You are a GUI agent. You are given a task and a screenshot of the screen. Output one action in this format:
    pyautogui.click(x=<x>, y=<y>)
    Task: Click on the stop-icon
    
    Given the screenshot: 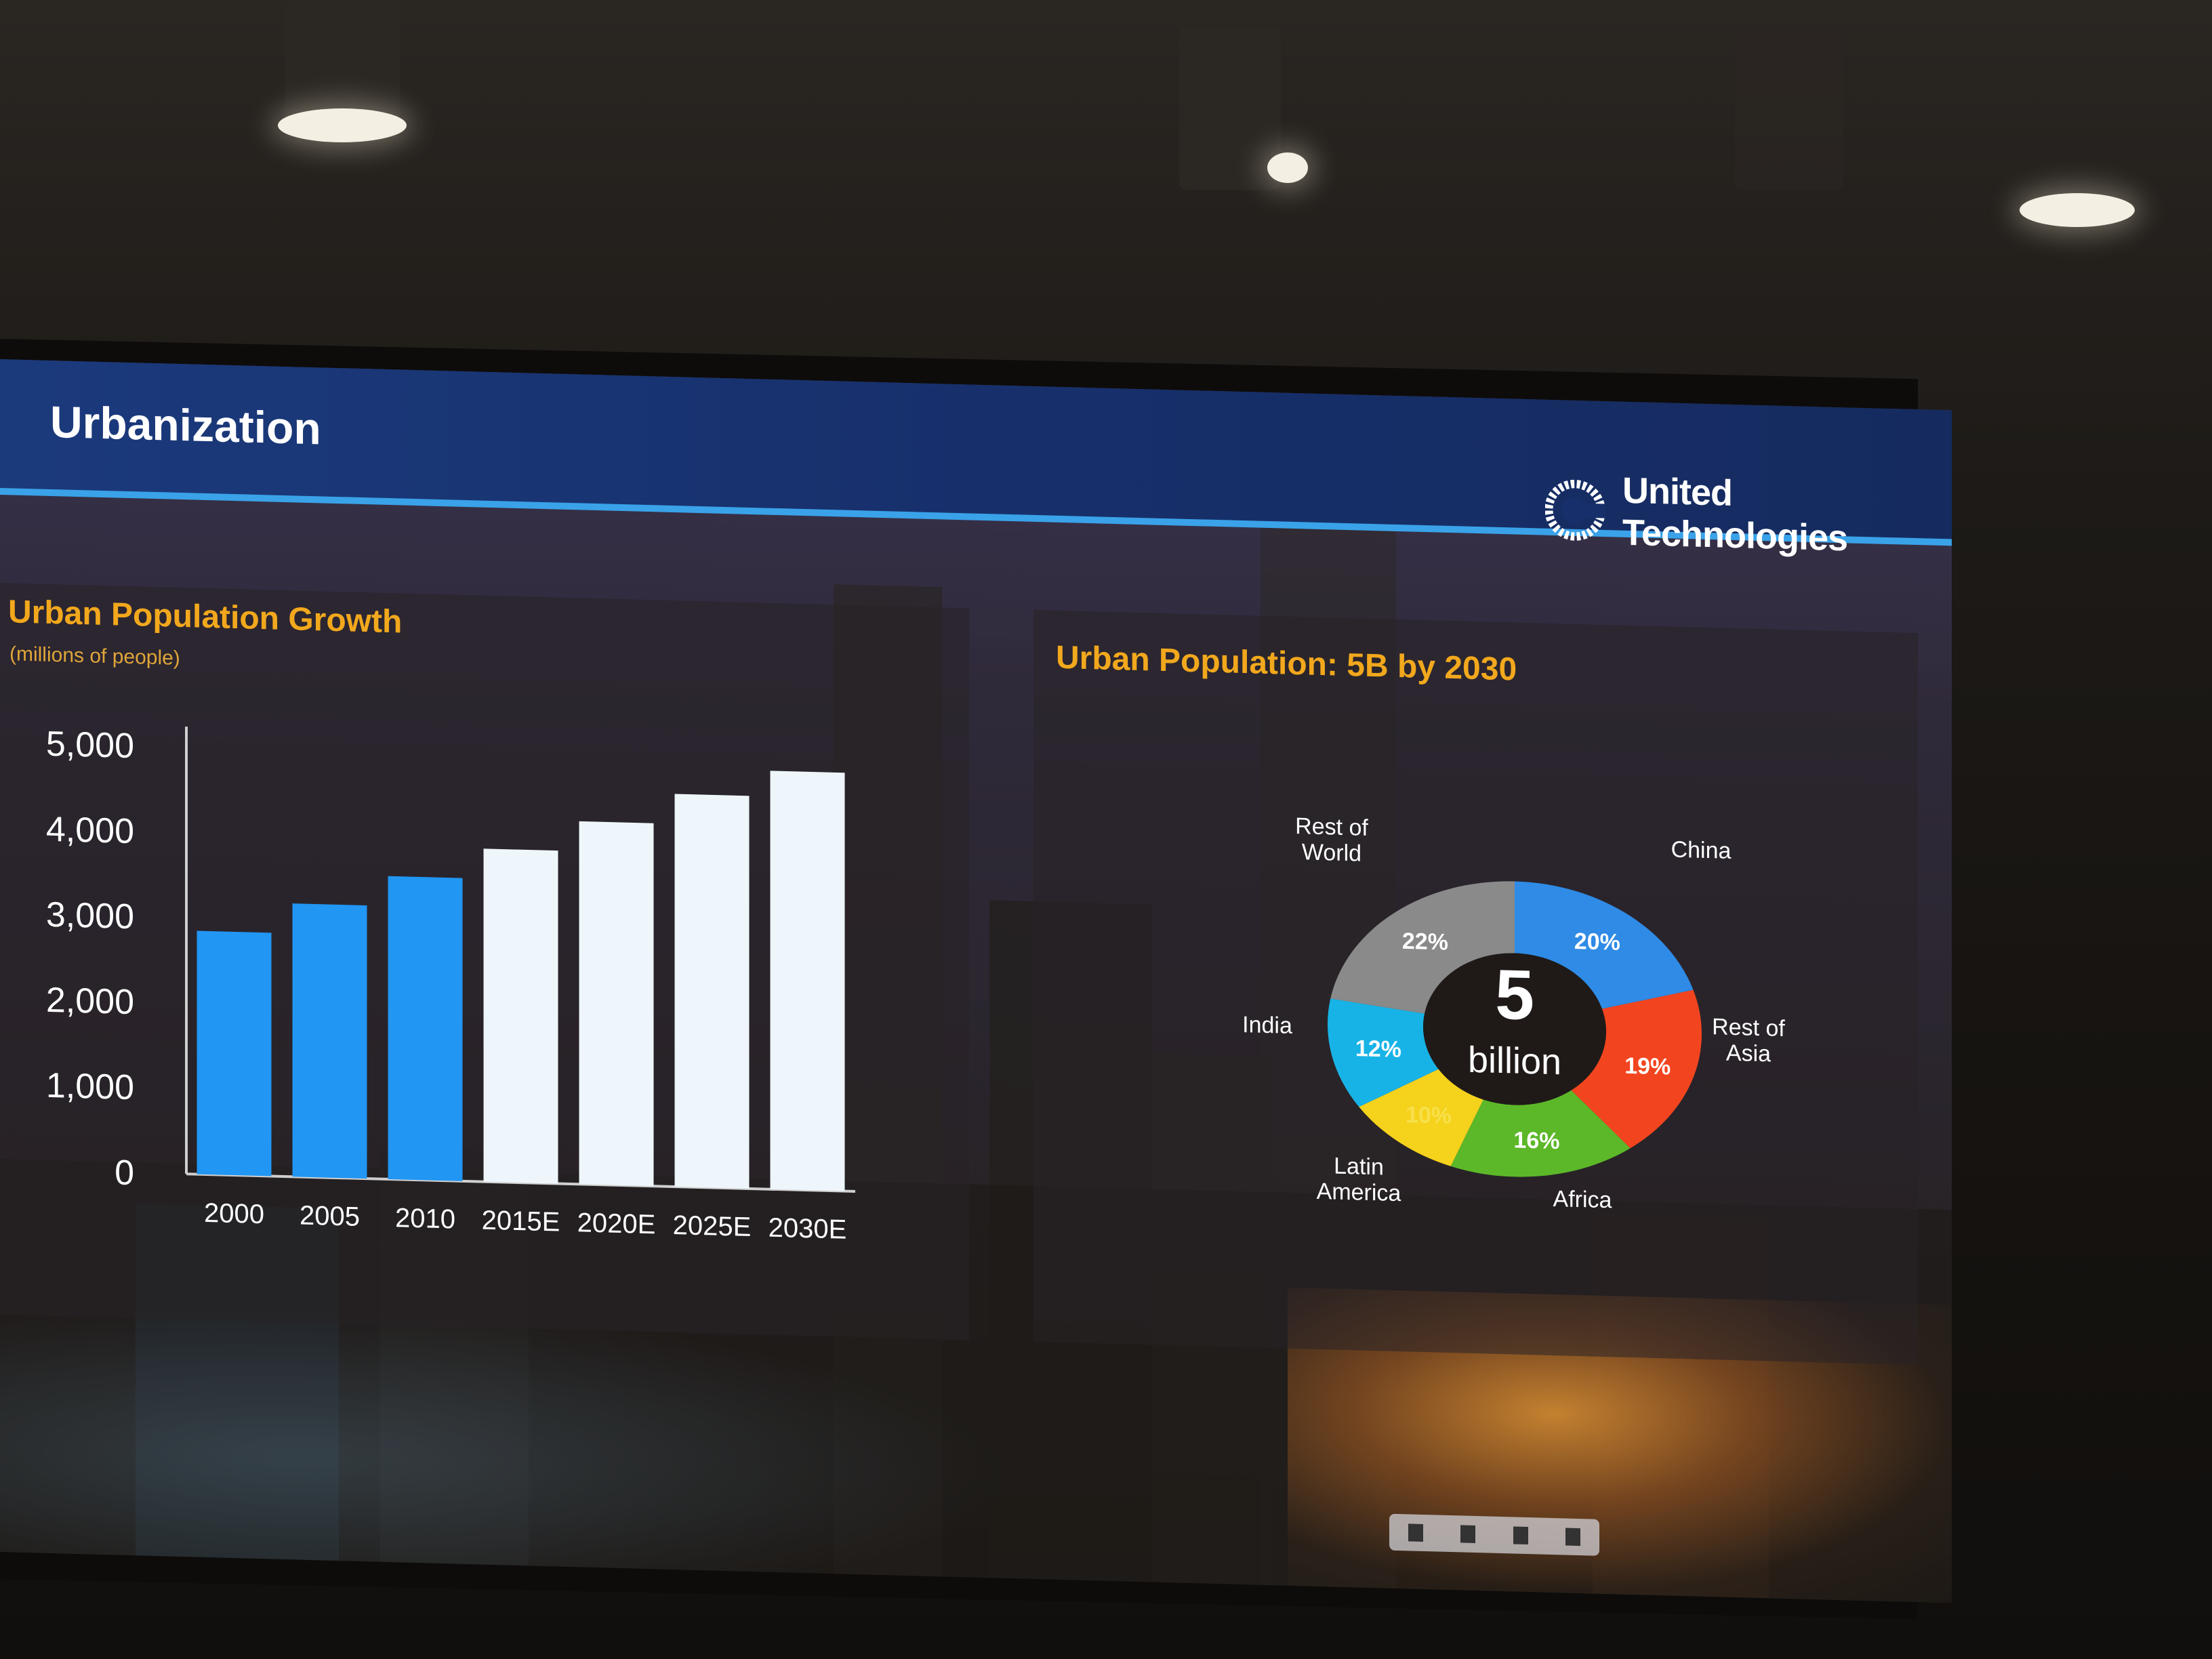 What is the action you would take?
    pyautogui.click(x=1521, y=1535)
    